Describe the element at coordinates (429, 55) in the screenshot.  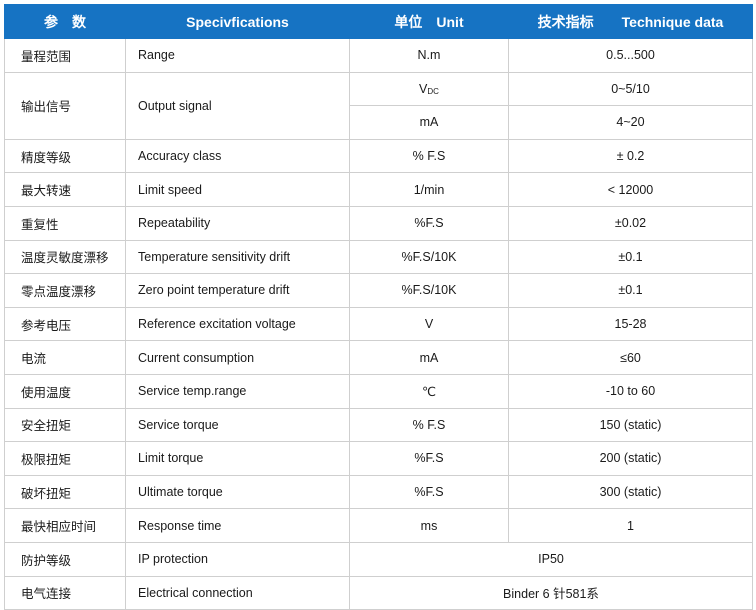
I see `row-unit: N.m` at that location.